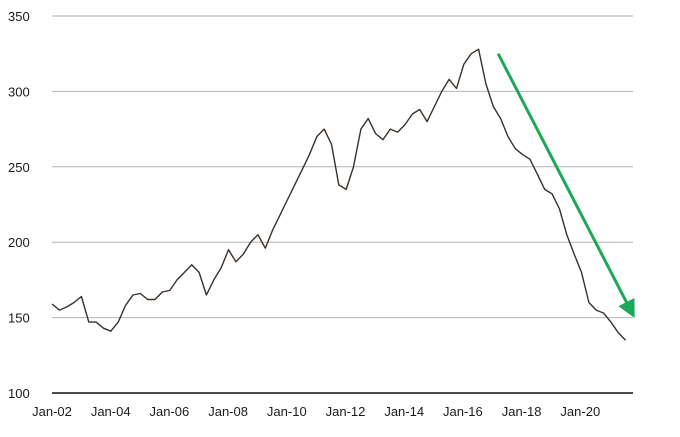 This screenshot has width=680, height=437. Describe the element at coordinates (19, 167) in the screenshot. I see `y-tick-label-250: 250` at that location.